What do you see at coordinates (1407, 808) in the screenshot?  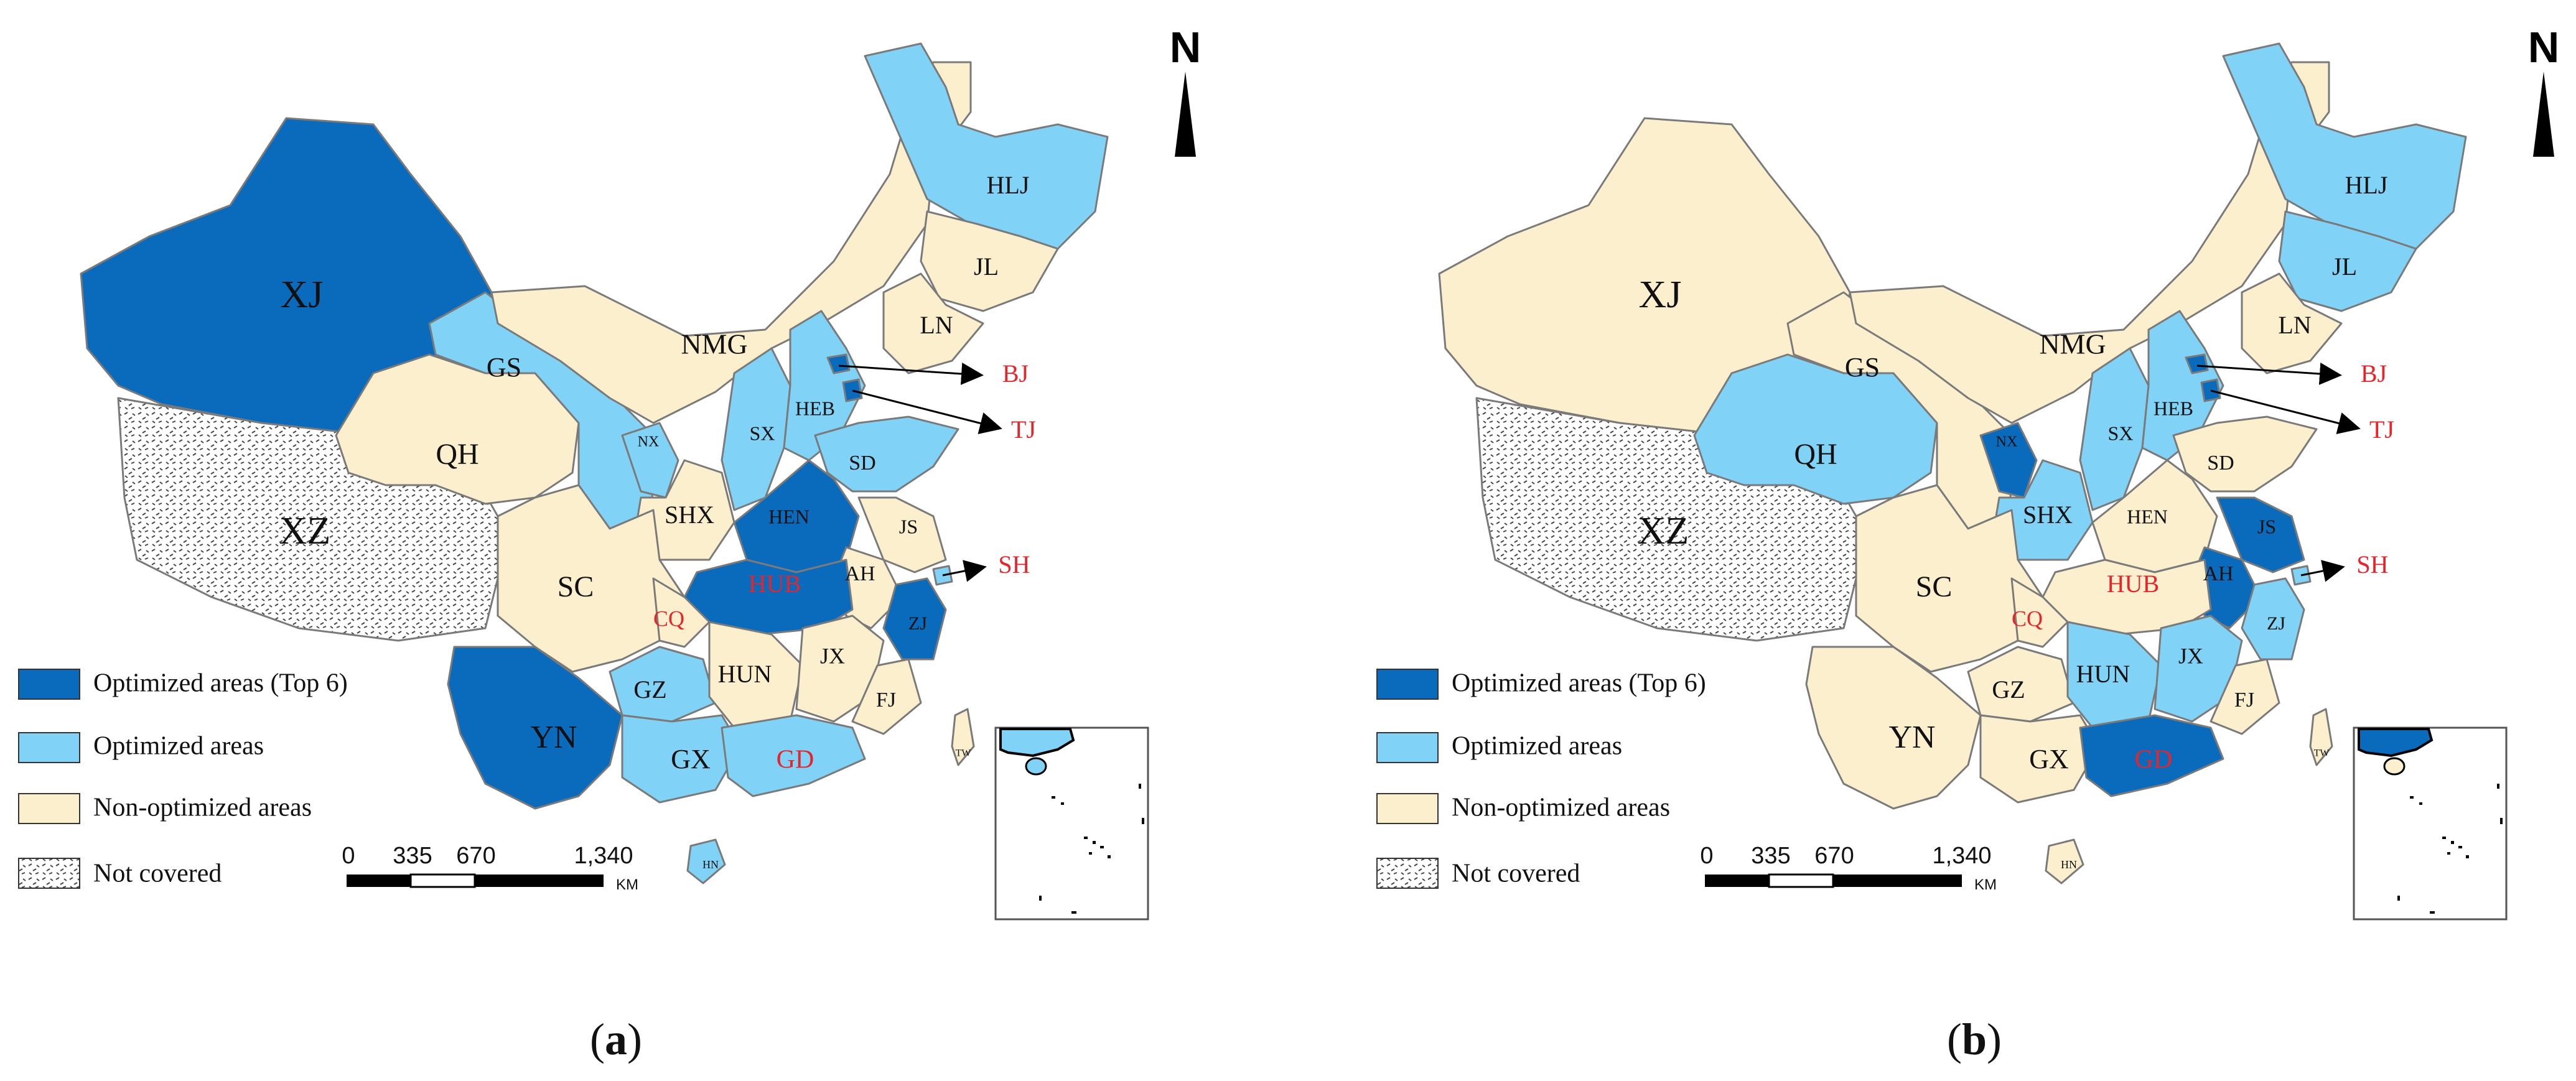 I see `legend-swatch-non-optimized` at bounding box center [1407, 808].